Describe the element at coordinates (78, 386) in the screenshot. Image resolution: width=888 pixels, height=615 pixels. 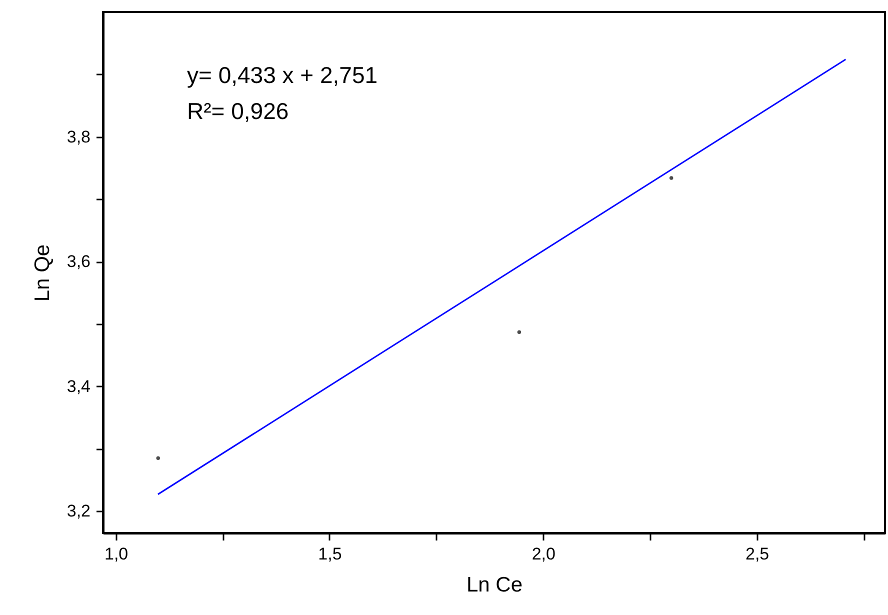
I see `y-tick-label: 3,4` at that location.